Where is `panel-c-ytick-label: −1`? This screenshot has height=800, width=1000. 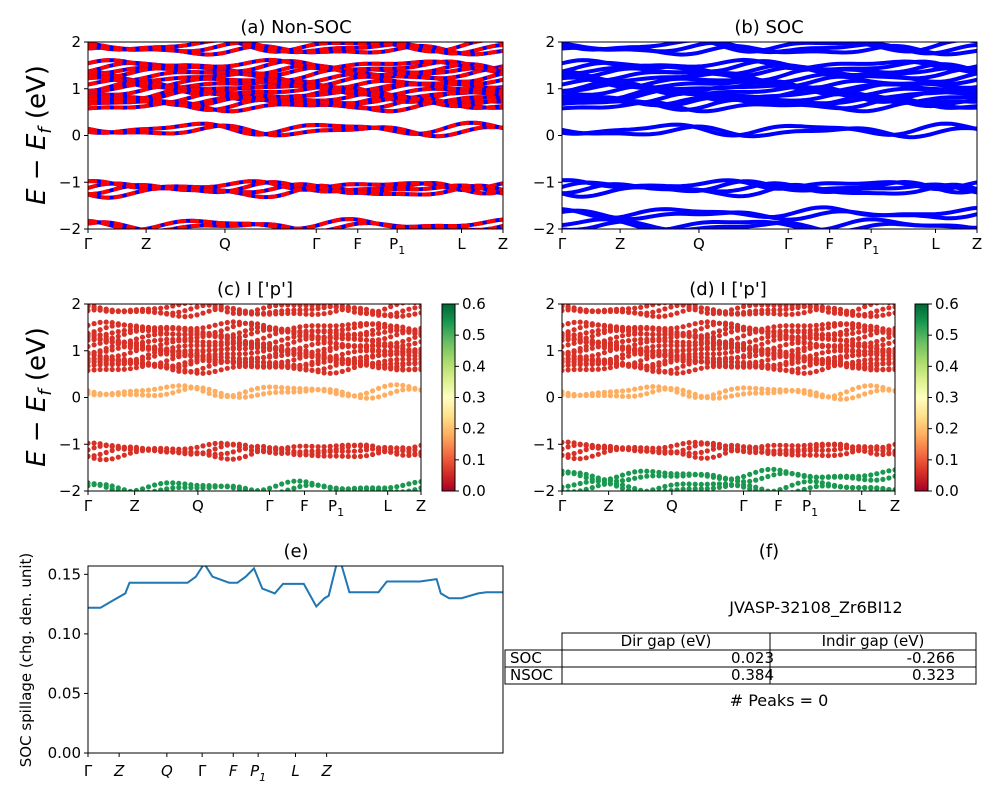
panel-c-ytick-label: −1 is located at coordinates (70, 444).